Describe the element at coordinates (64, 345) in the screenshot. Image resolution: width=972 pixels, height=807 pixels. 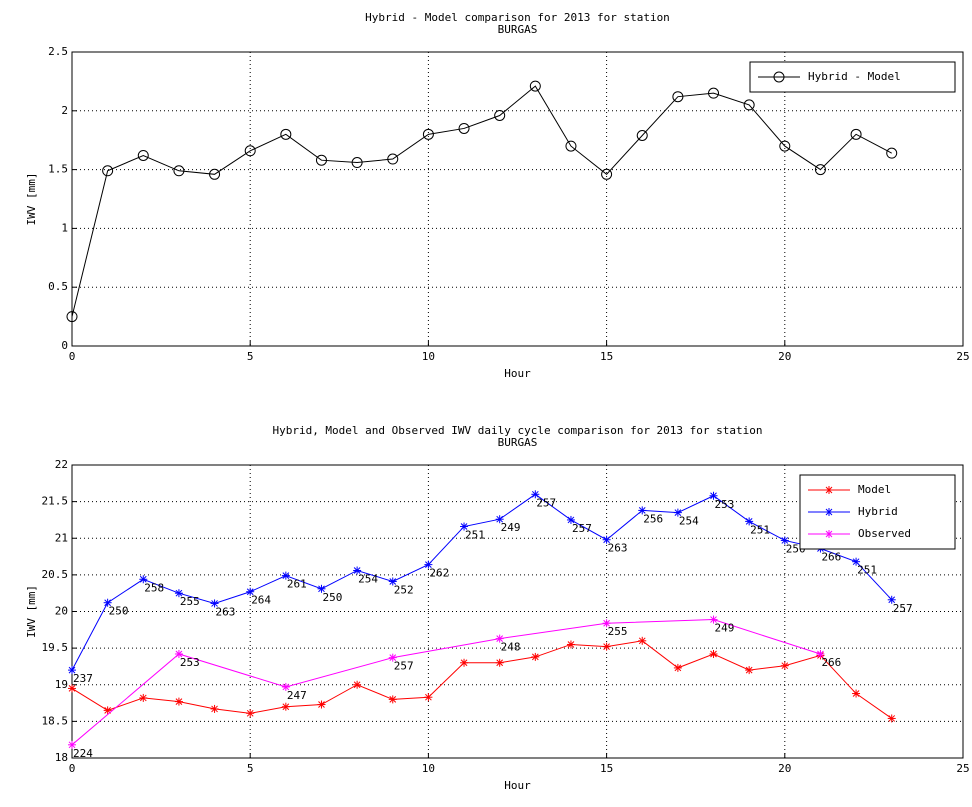
I see `y-tick-label: 0` at that location.